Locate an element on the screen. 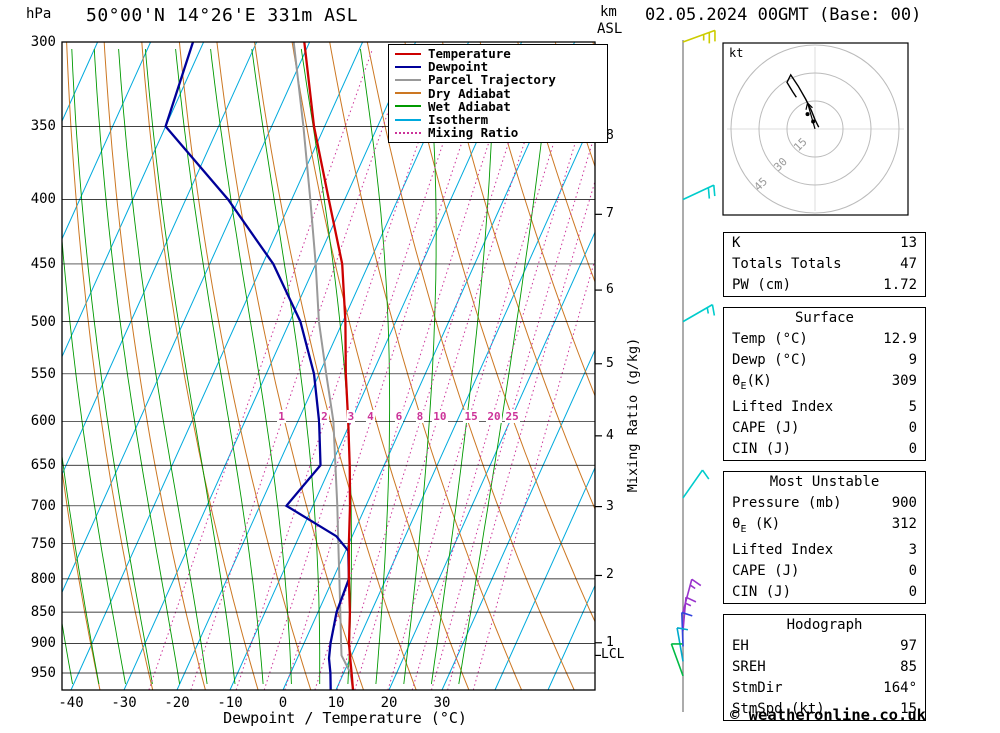 This screenshot has width=1000, height=733. table-row-label: StmDir is located at coordinates (757, 687).